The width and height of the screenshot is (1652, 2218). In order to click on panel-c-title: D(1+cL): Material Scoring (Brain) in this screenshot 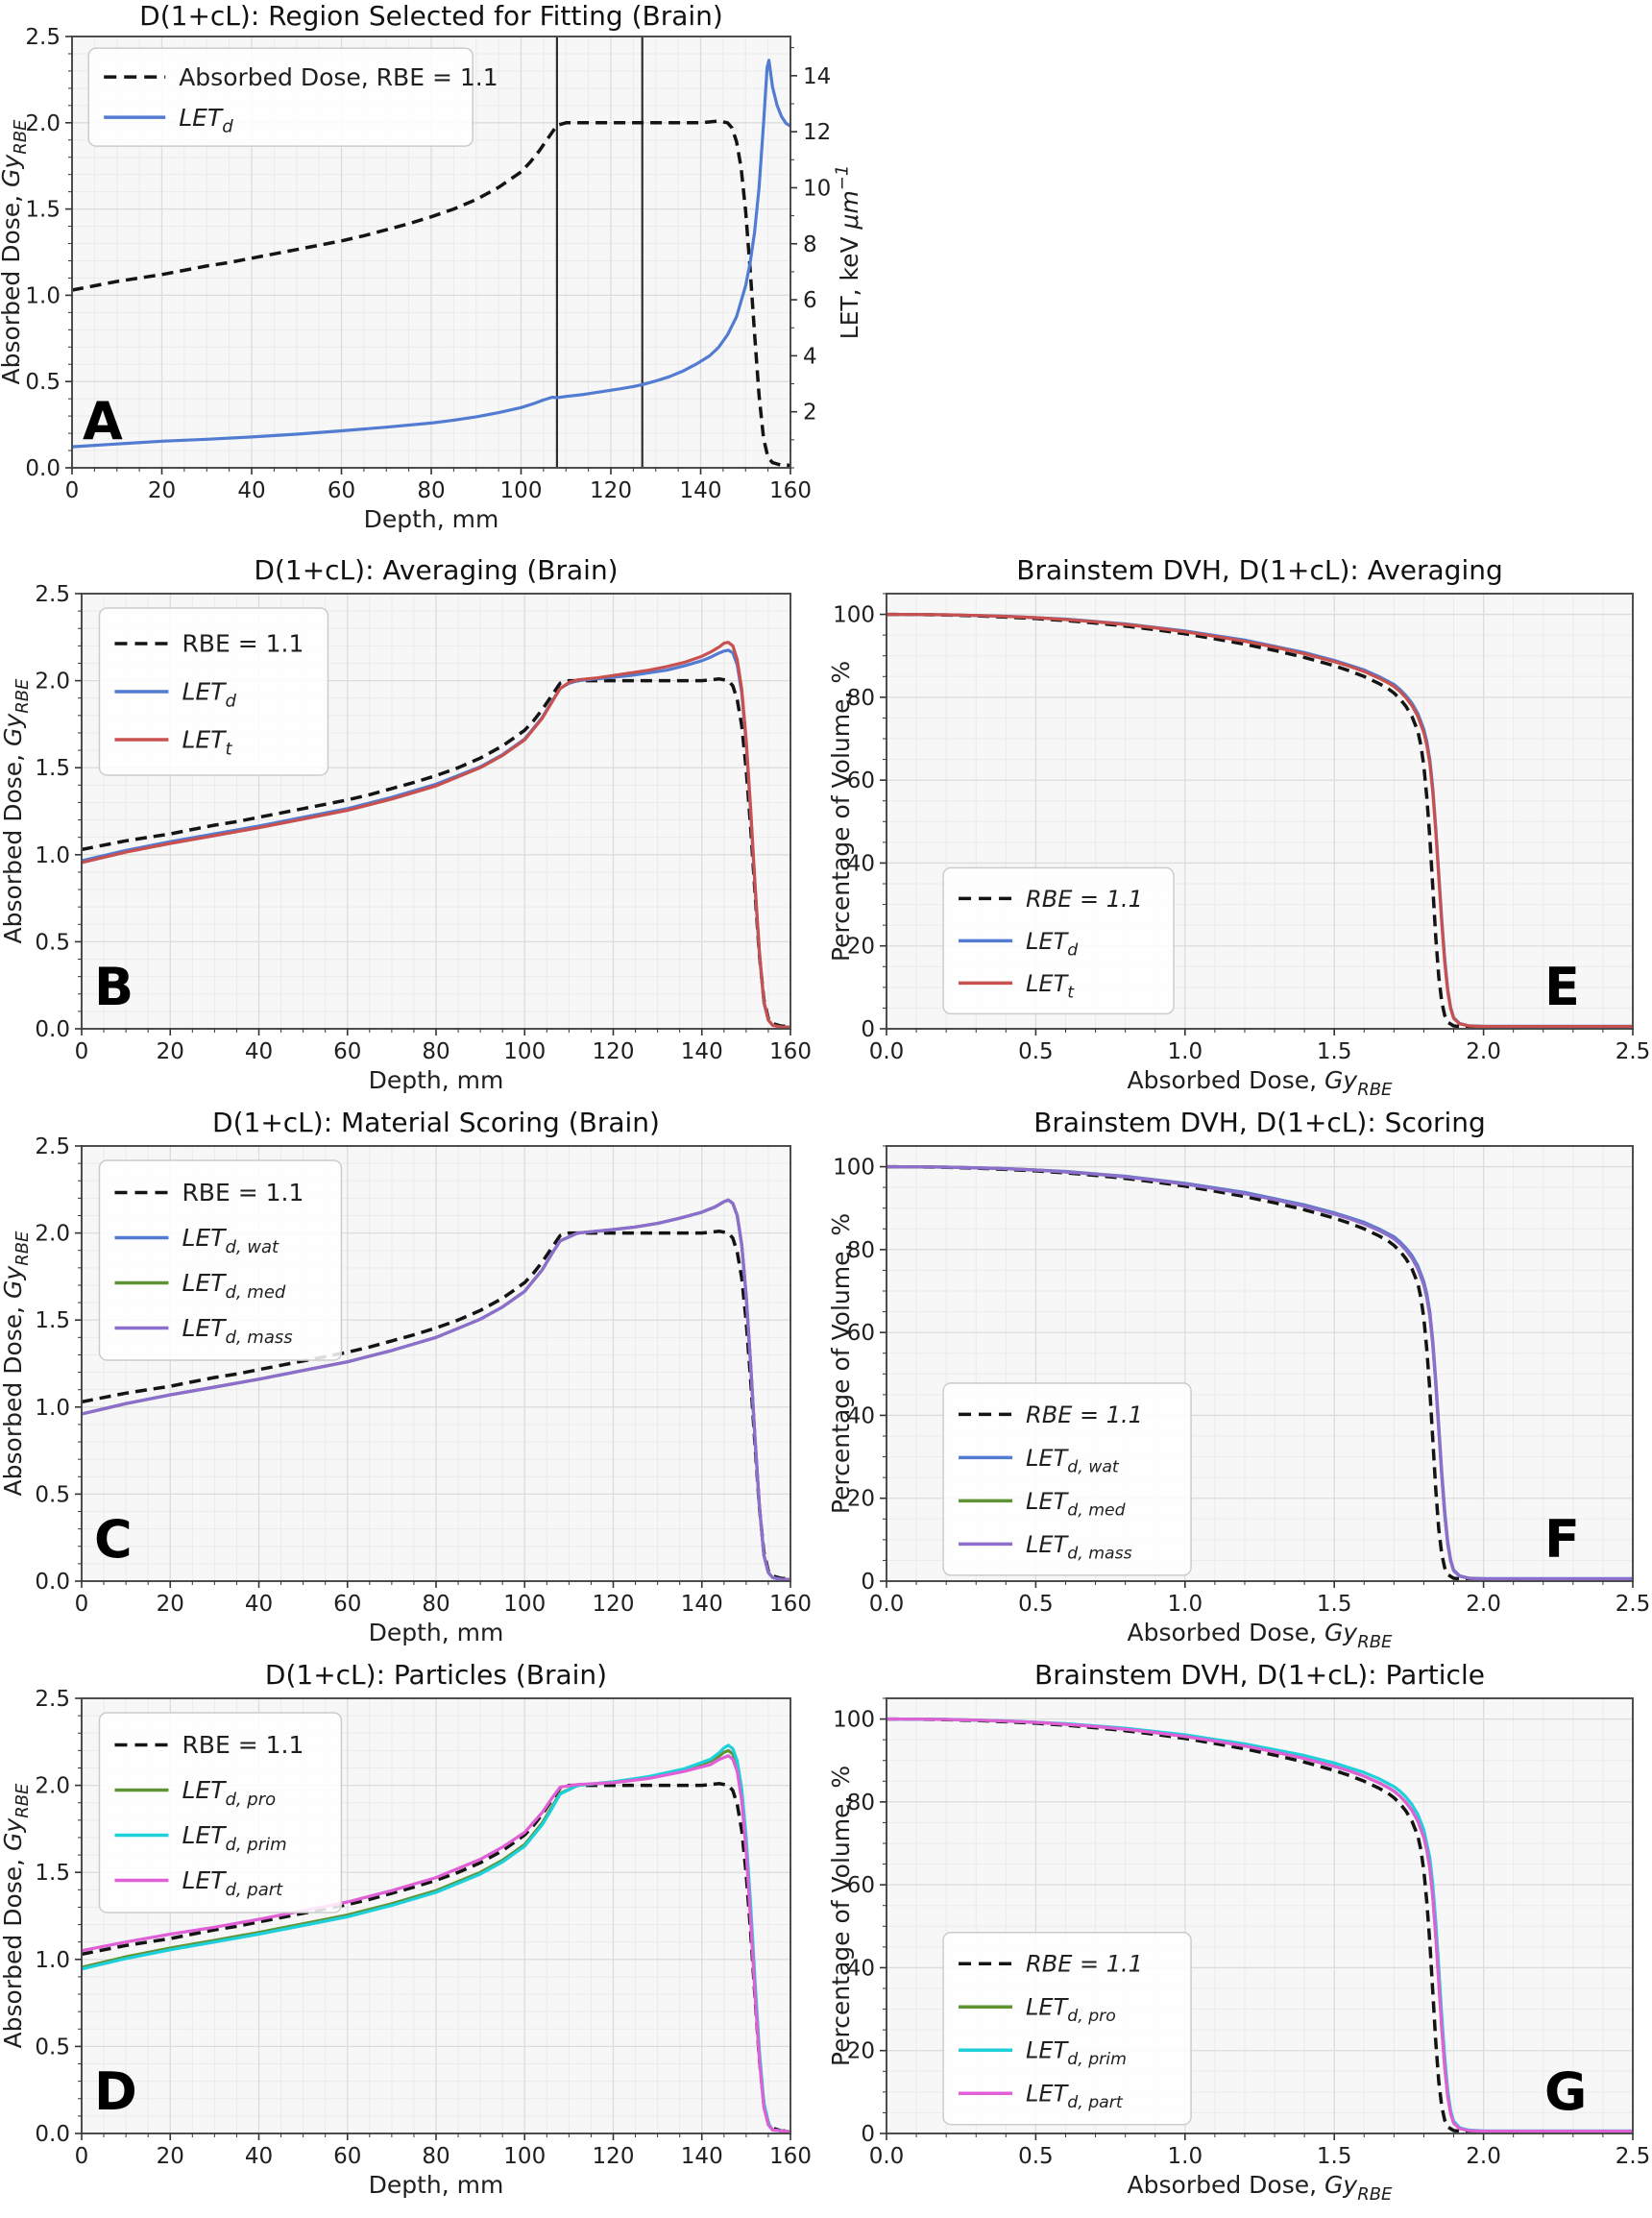, I will do `click(436, 1122)`.